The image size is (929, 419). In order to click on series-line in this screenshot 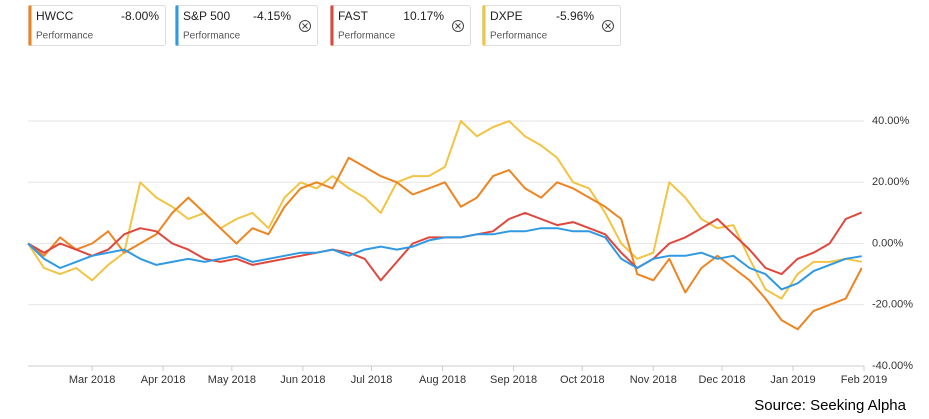, I will do `click(444, 259)`.